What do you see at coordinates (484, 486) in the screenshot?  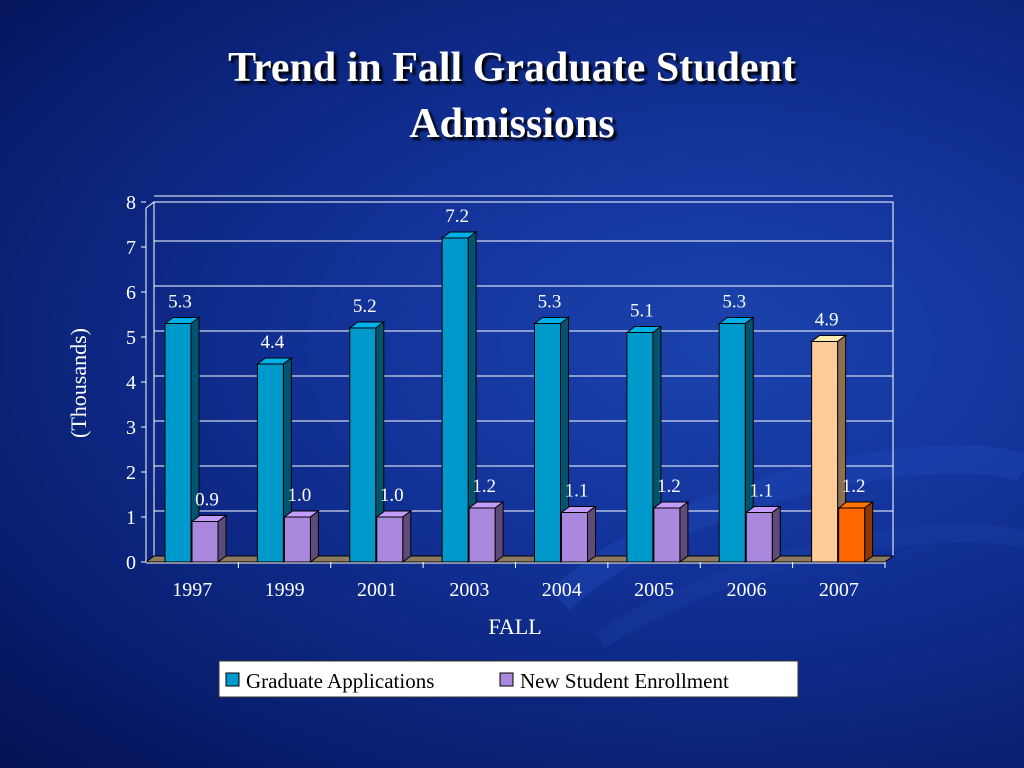 I see `data-label-enrollment-2003: 1.2` at bounding box center [484, 486].